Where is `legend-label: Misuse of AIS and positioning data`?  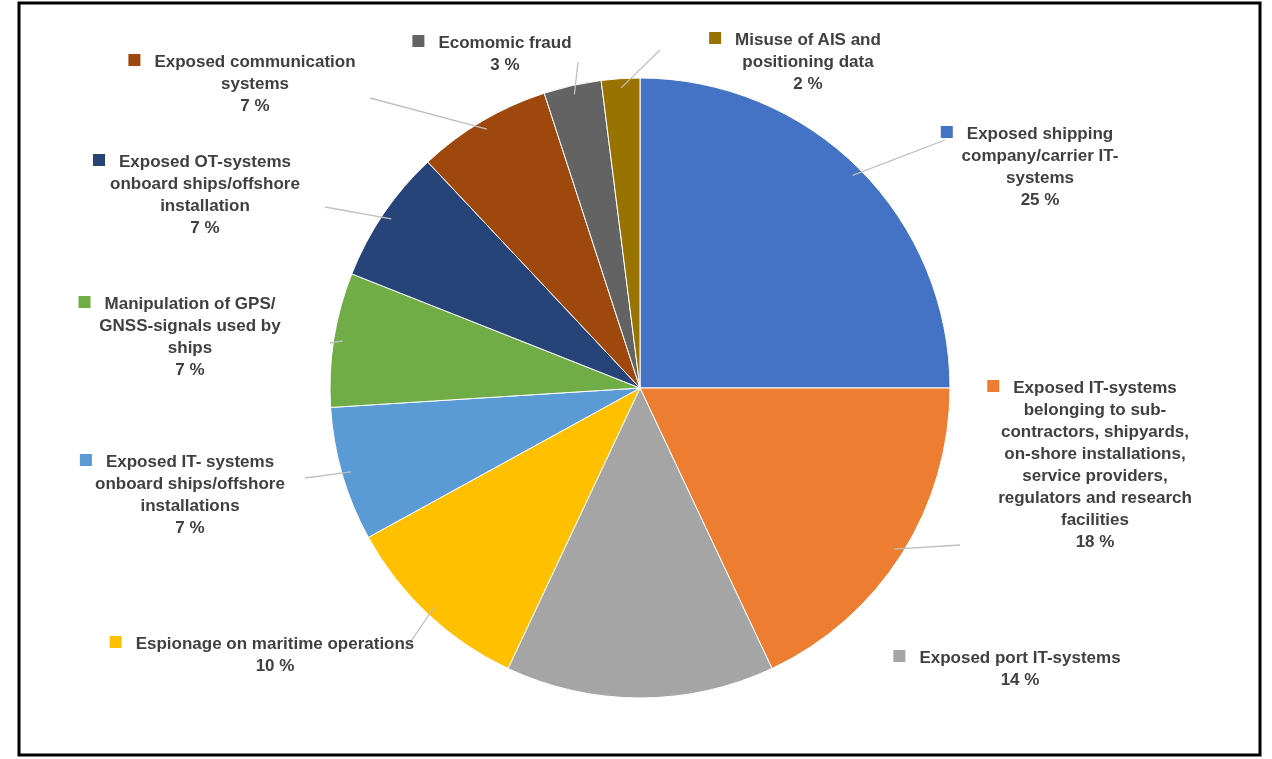 legend-label: Misuse of AIS and positioning data is located at coordinates (808, 50).